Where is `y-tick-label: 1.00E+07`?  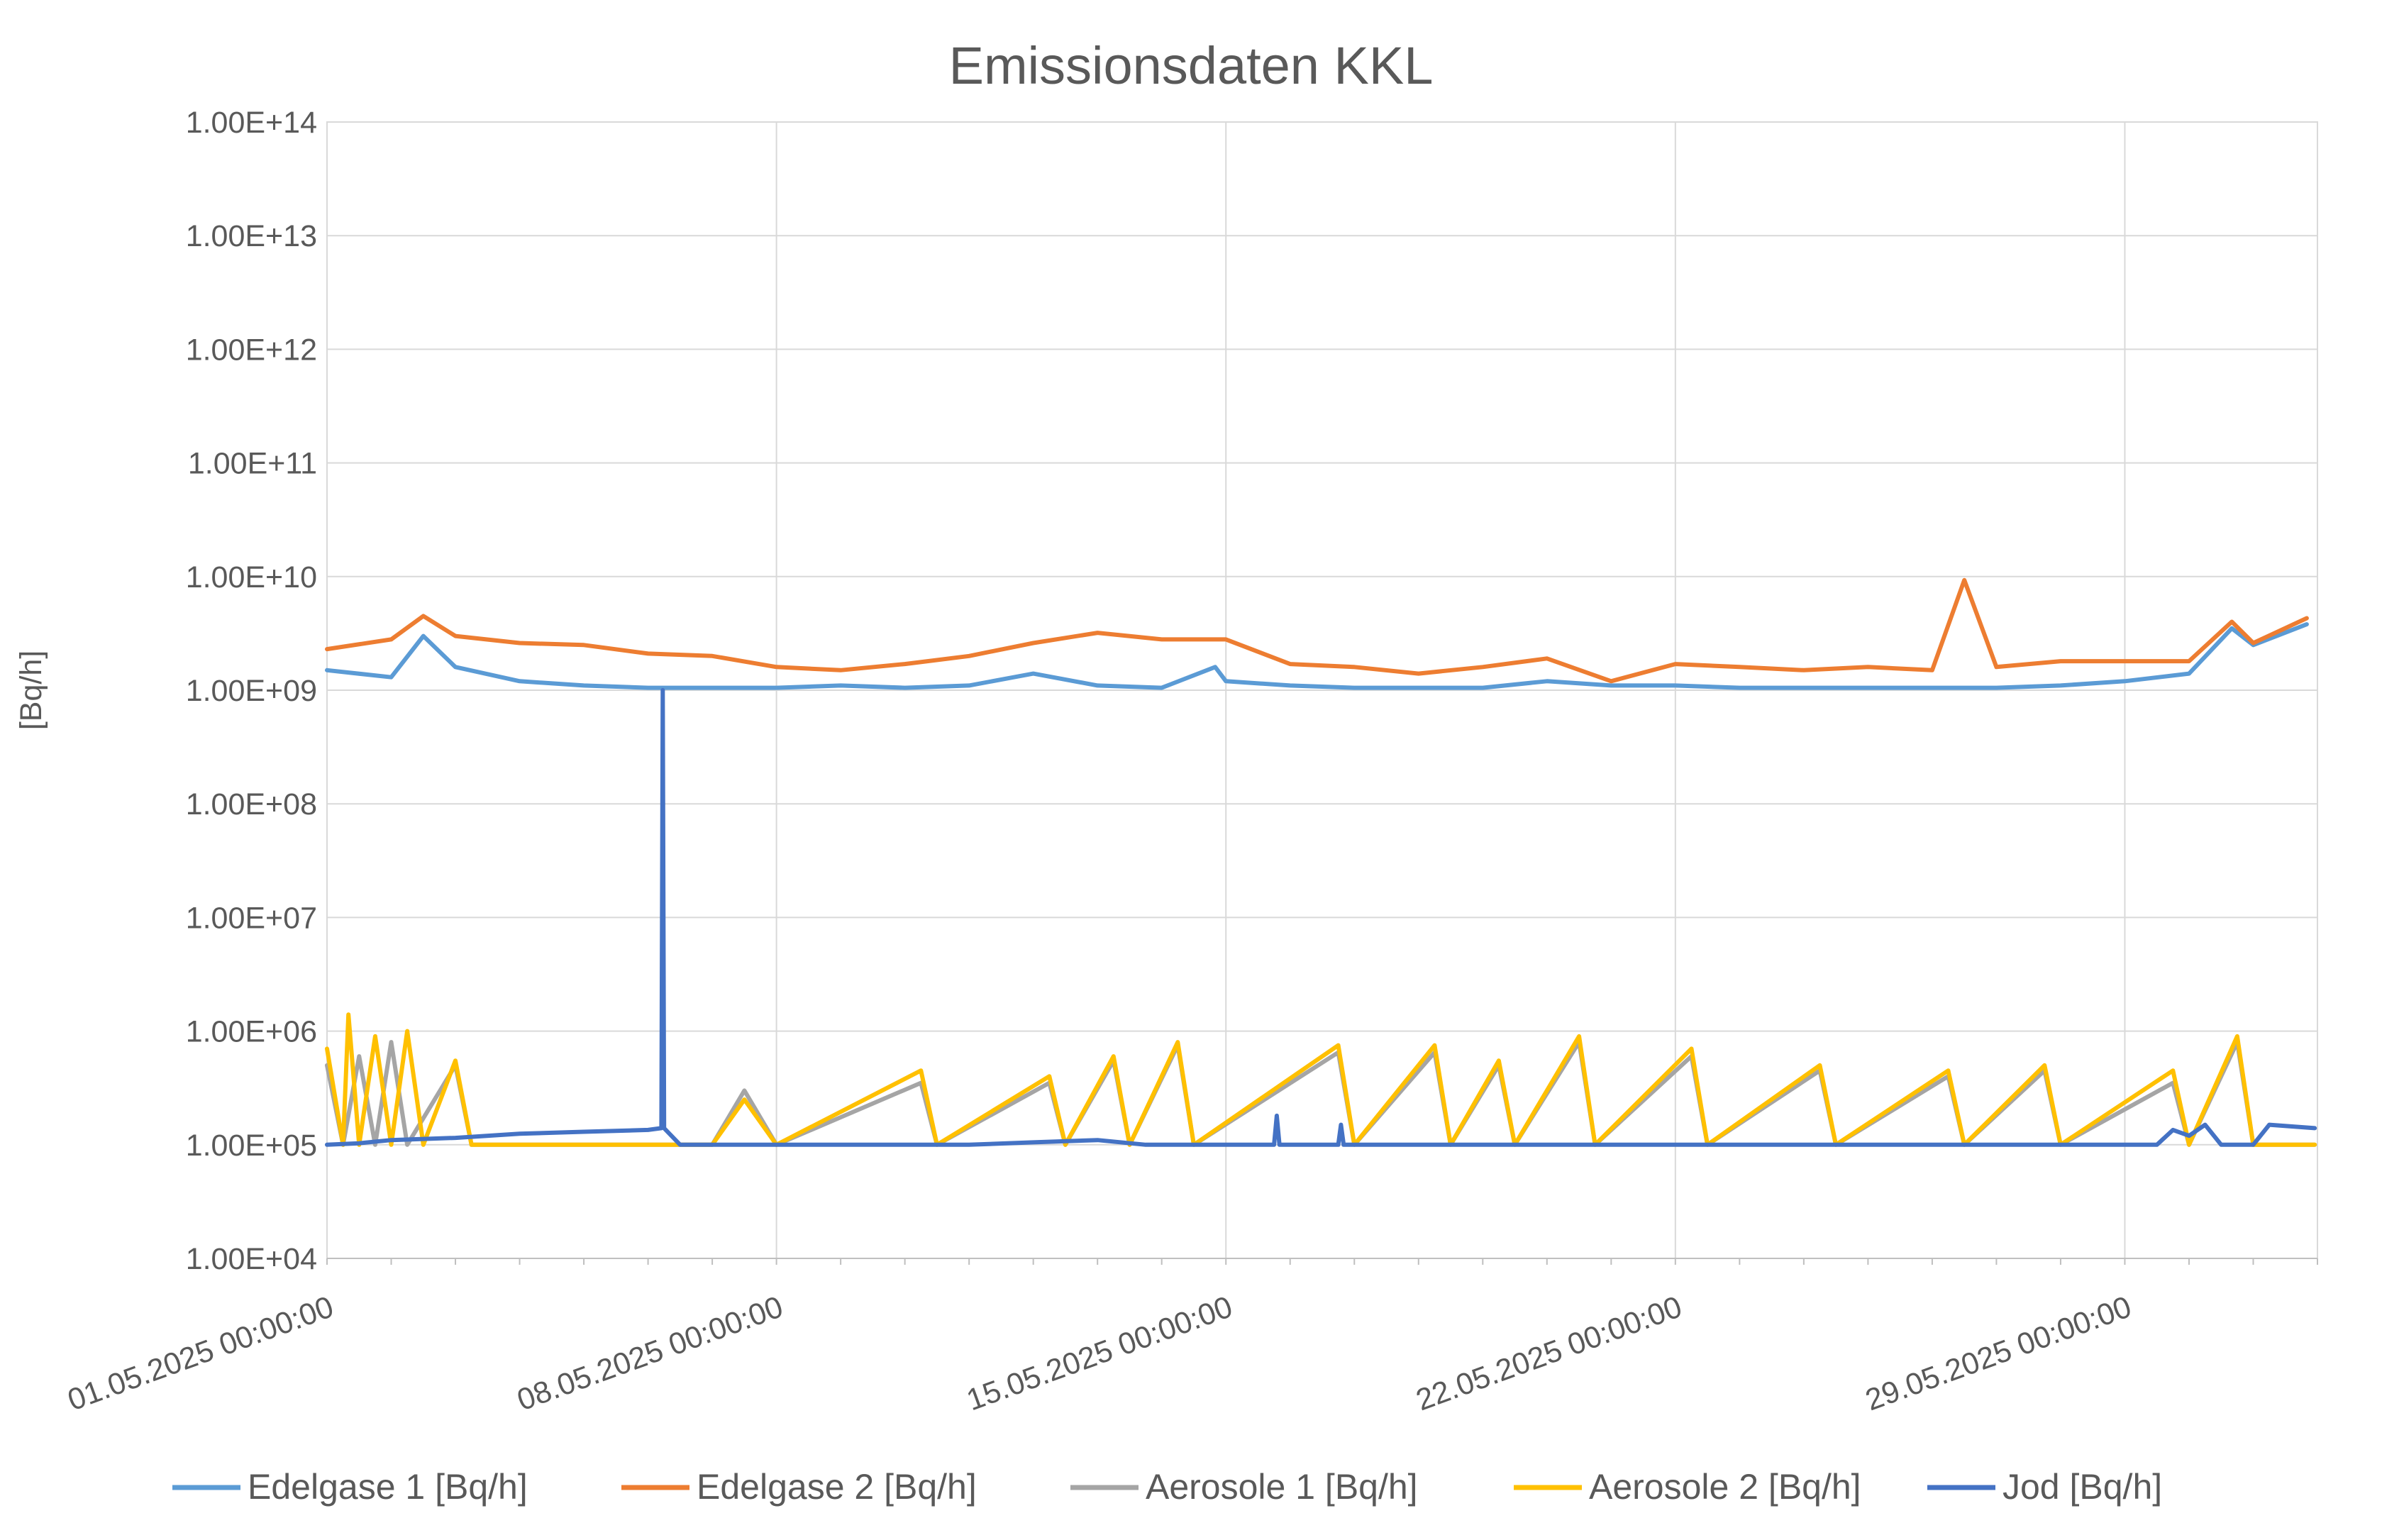 y-tick-label: 1.00E+07 is located at coordinates (251, 918).